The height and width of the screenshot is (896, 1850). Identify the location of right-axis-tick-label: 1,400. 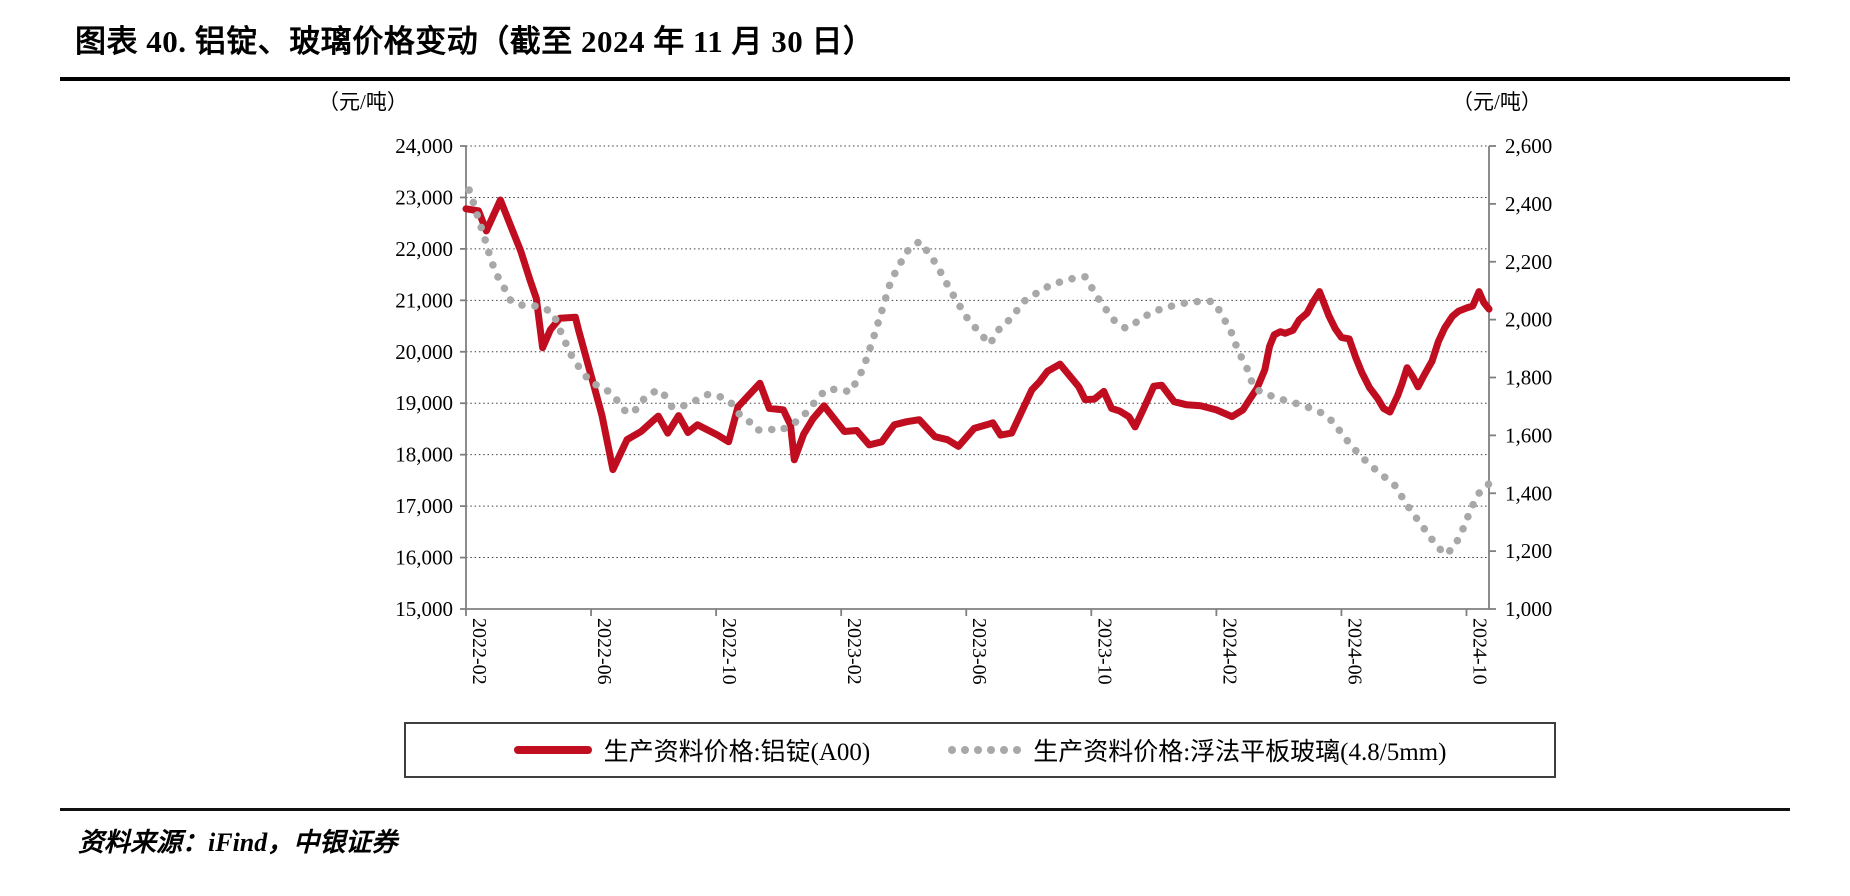
(1528, 493).